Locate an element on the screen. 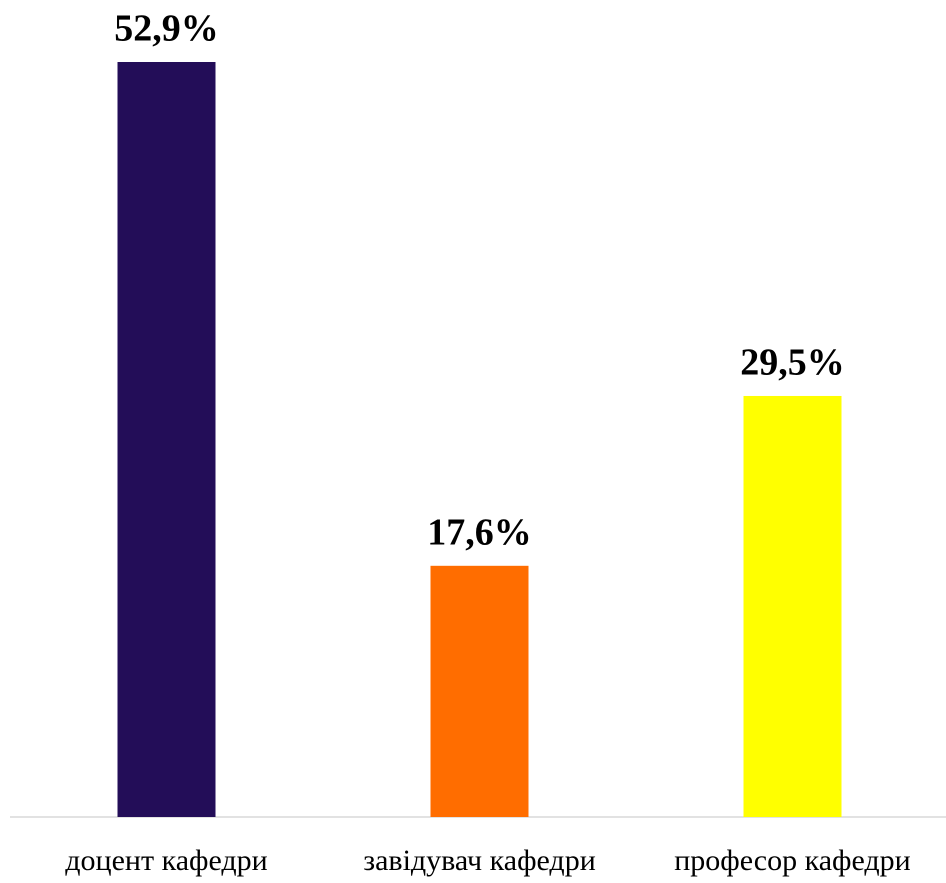 The image size is (946, 883). x-tick-label: завідувач кафедри is located at coordinates (479, 860).